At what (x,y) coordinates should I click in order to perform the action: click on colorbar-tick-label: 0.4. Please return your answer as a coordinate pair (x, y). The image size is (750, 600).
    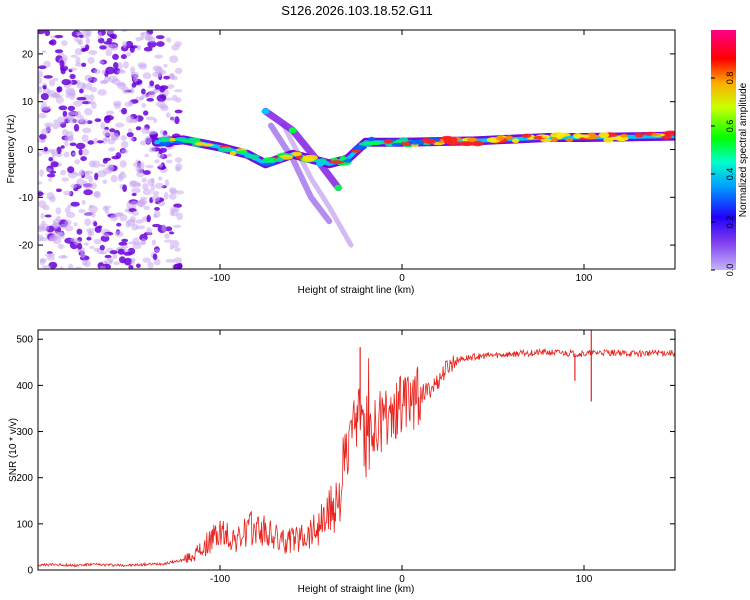
    Looking at the image, I should click on (730, 174).